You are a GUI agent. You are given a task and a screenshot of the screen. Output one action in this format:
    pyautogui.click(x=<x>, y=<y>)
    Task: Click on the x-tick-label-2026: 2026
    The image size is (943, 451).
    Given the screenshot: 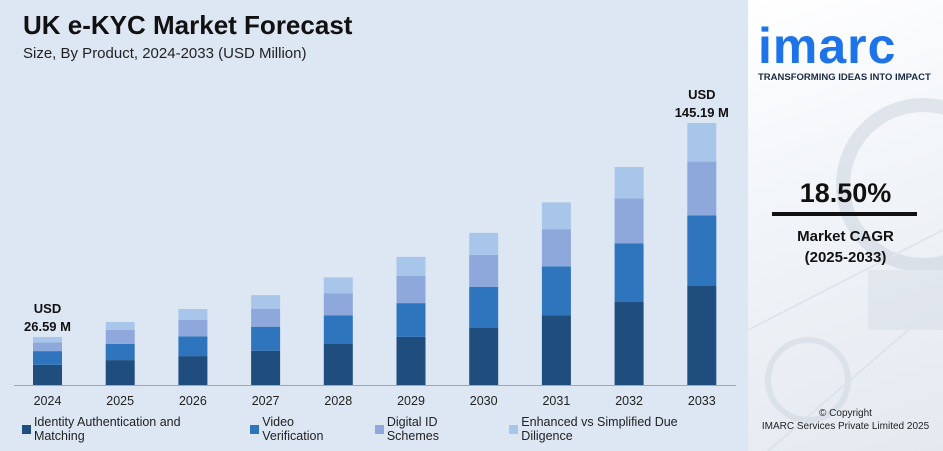 What is the action you would take?
    pyautogui.click(x=193, y=401)
    